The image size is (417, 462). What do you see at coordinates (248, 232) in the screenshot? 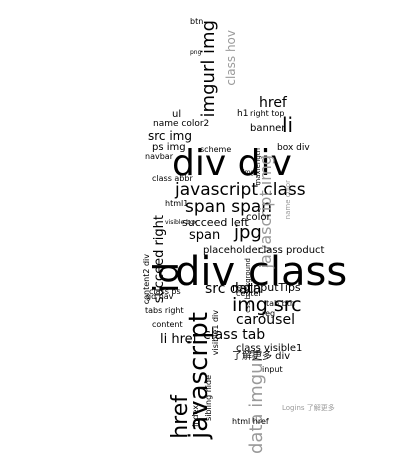
I see `cloud-word: jpg` at bounding box center [248, 232].